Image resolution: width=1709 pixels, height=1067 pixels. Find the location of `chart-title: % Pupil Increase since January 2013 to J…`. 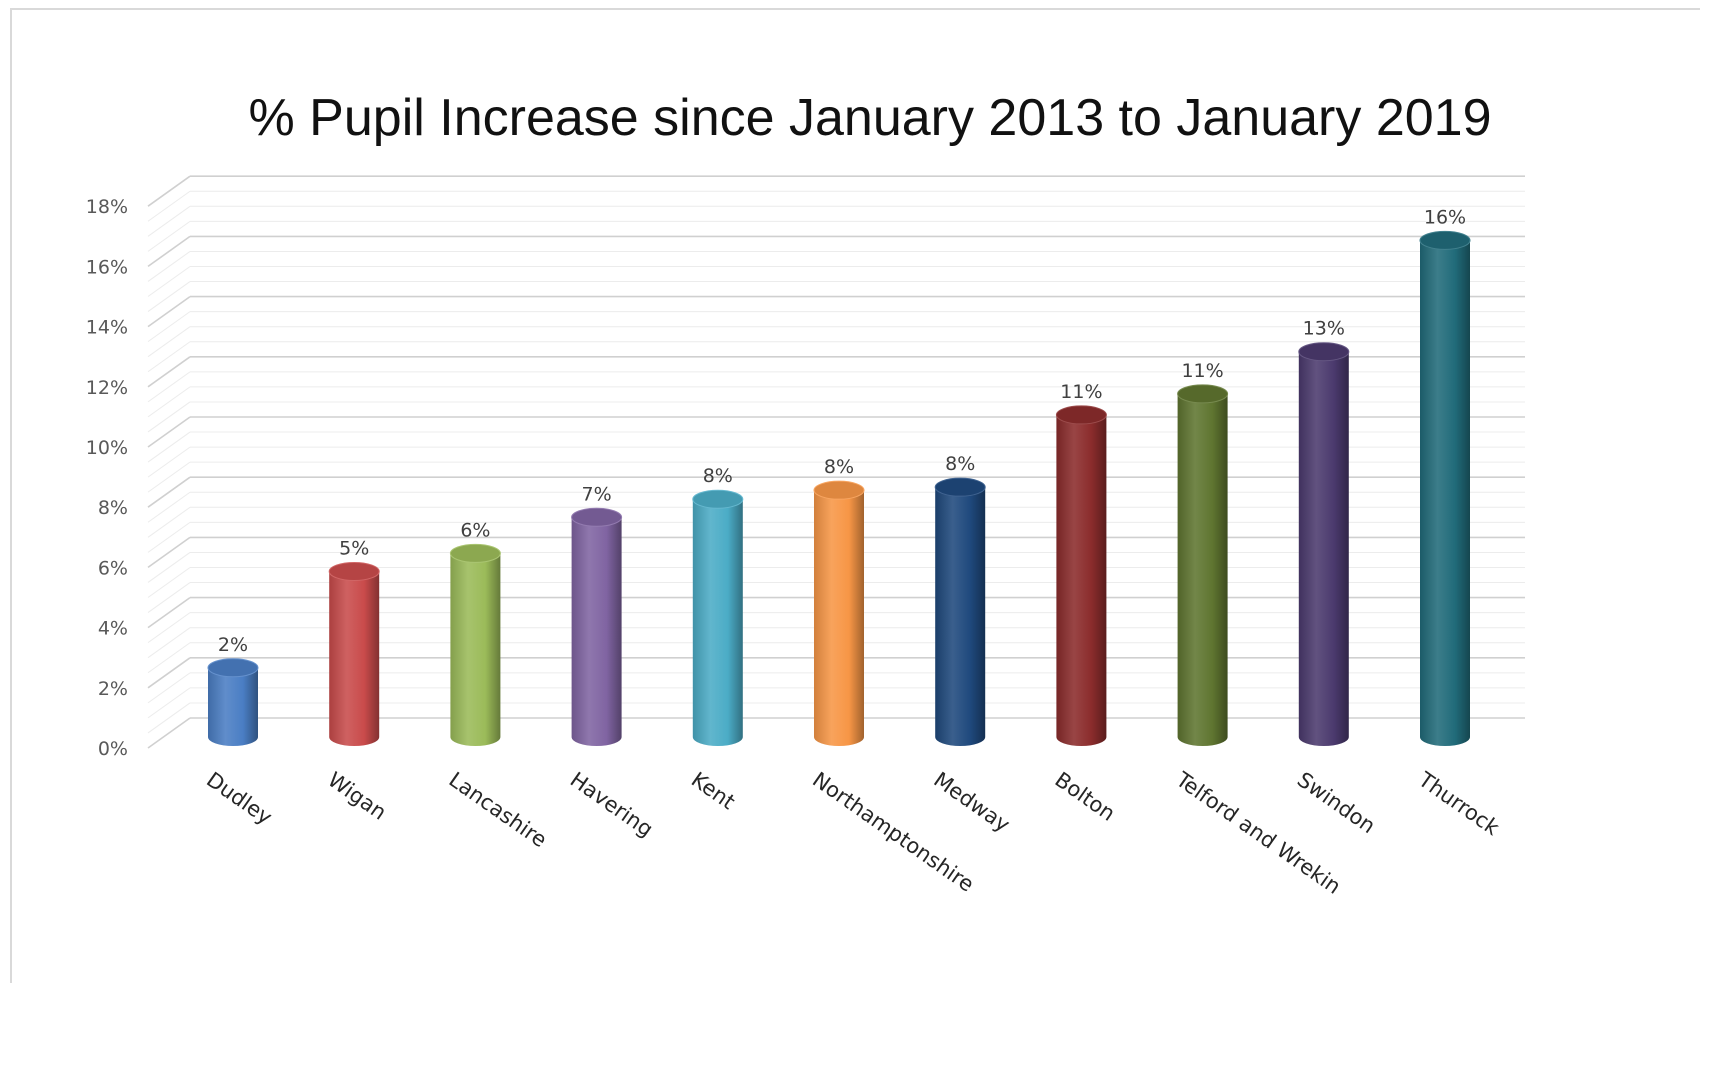

chart-title: % Pupil Increase since January 2013 to J… is located at coordinates (870, 118).